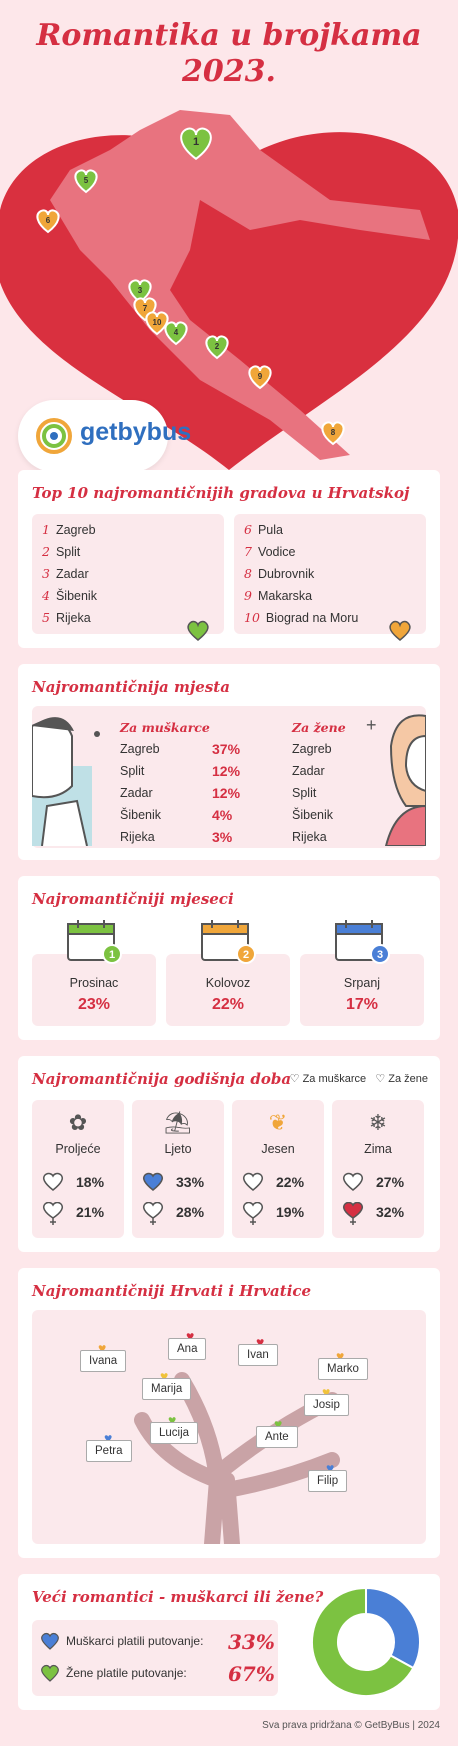 This screenshot has height=1746, width=458. I want to click on man-illustration, so click(66, 781).